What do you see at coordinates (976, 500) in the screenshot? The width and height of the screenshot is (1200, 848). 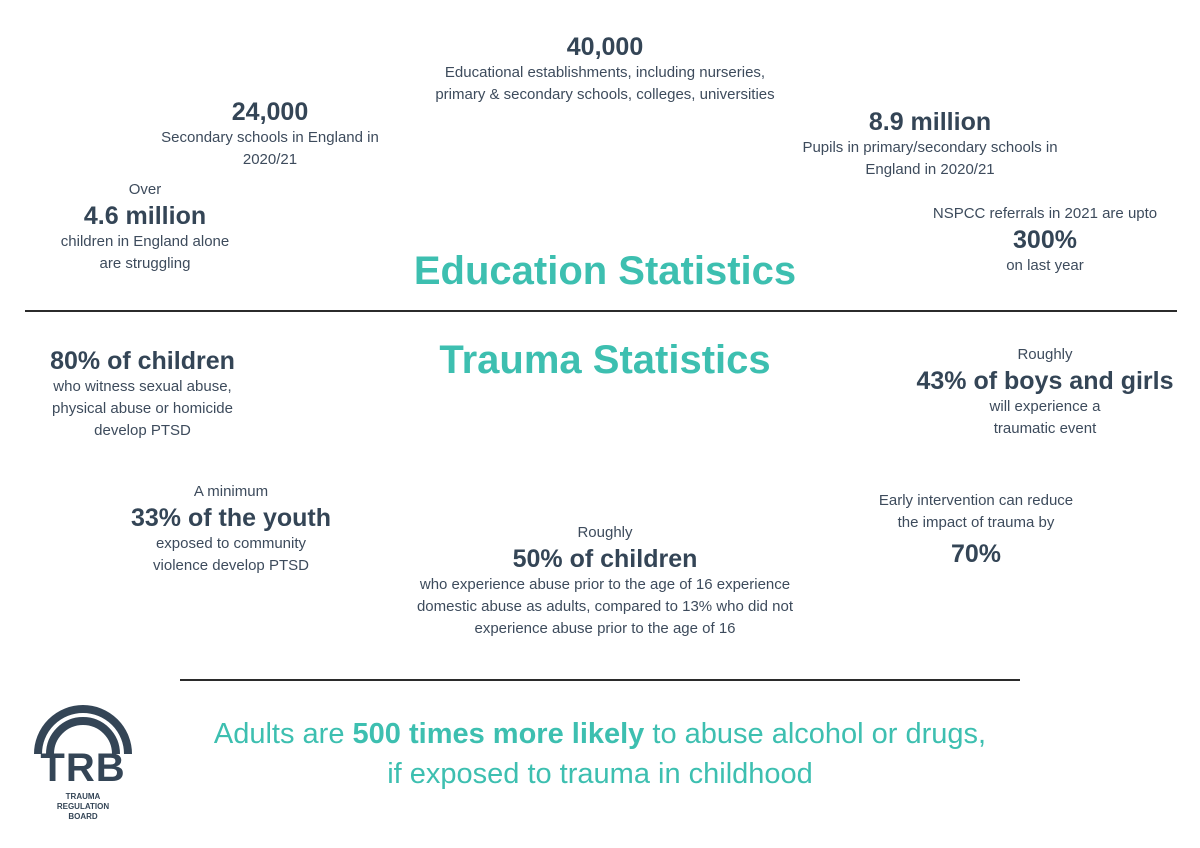 I see `stat-text: Early intervention can reduce` at bounding box center [976, 500].